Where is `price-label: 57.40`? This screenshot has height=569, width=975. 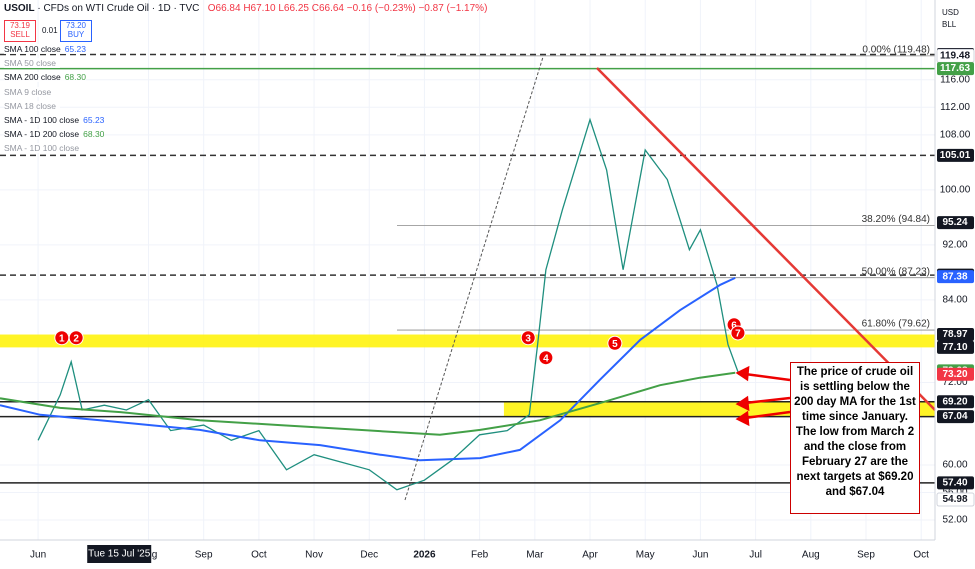
price-label: 57.40 is located at coordinates (954, 483).